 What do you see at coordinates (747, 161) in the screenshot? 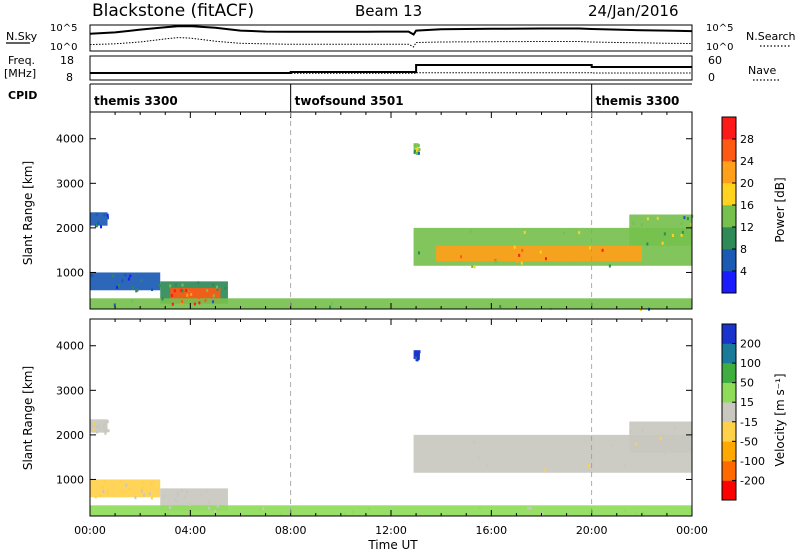
I see `colorbar-tick-label: 24` at bounding box center [747, 161].